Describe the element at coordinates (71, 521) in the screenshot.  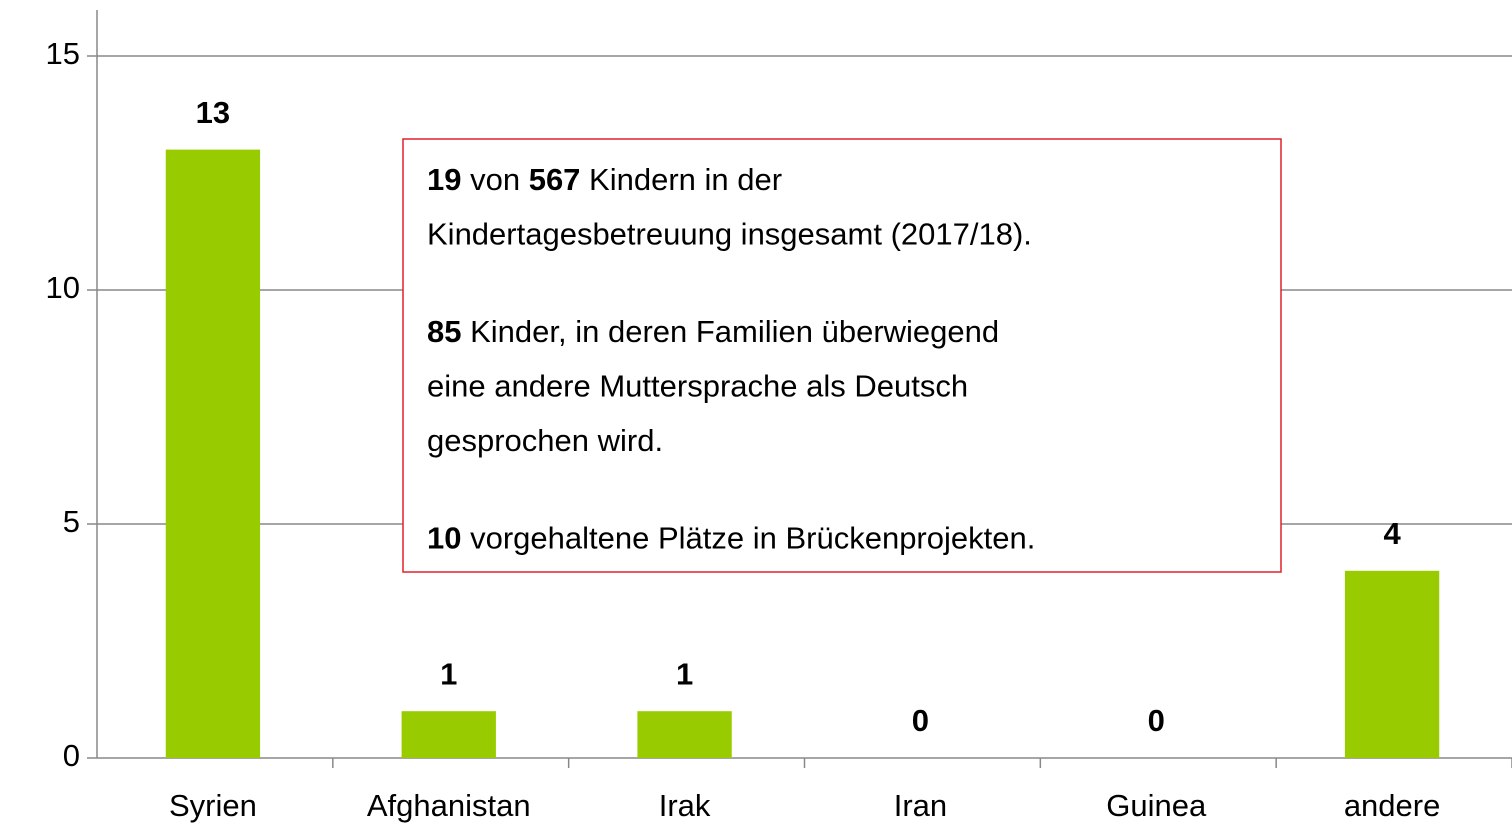
I see `y-tick-label: 5` at that location.